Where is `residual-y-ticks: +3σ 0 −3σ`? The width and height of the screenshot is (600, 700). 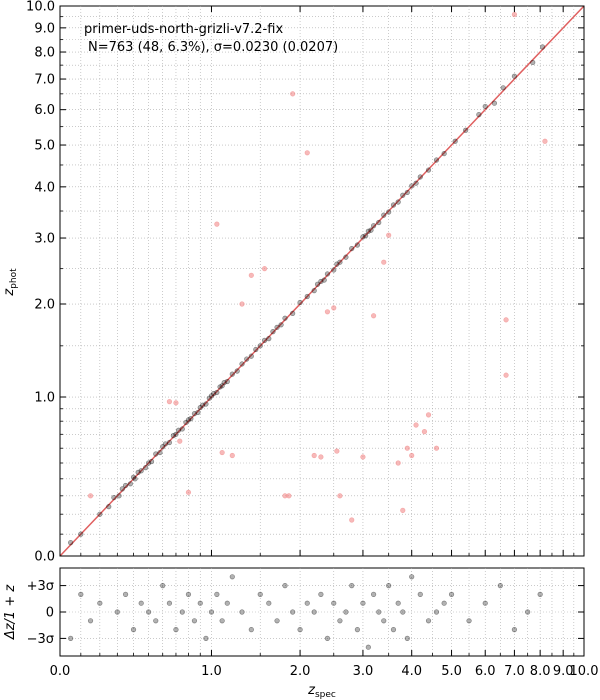
residual-y-ticks: +3σ 0 −3σ is located at coordinates (305, 613).